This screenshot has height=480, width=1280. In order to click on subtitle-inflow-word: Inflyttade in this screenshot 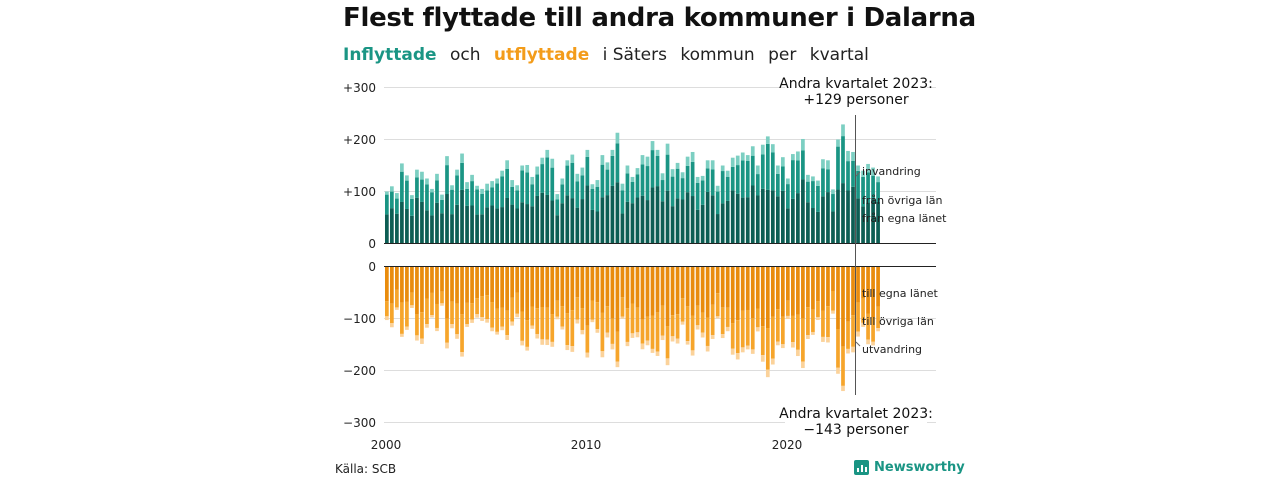, I will do `click(390, 55)`.